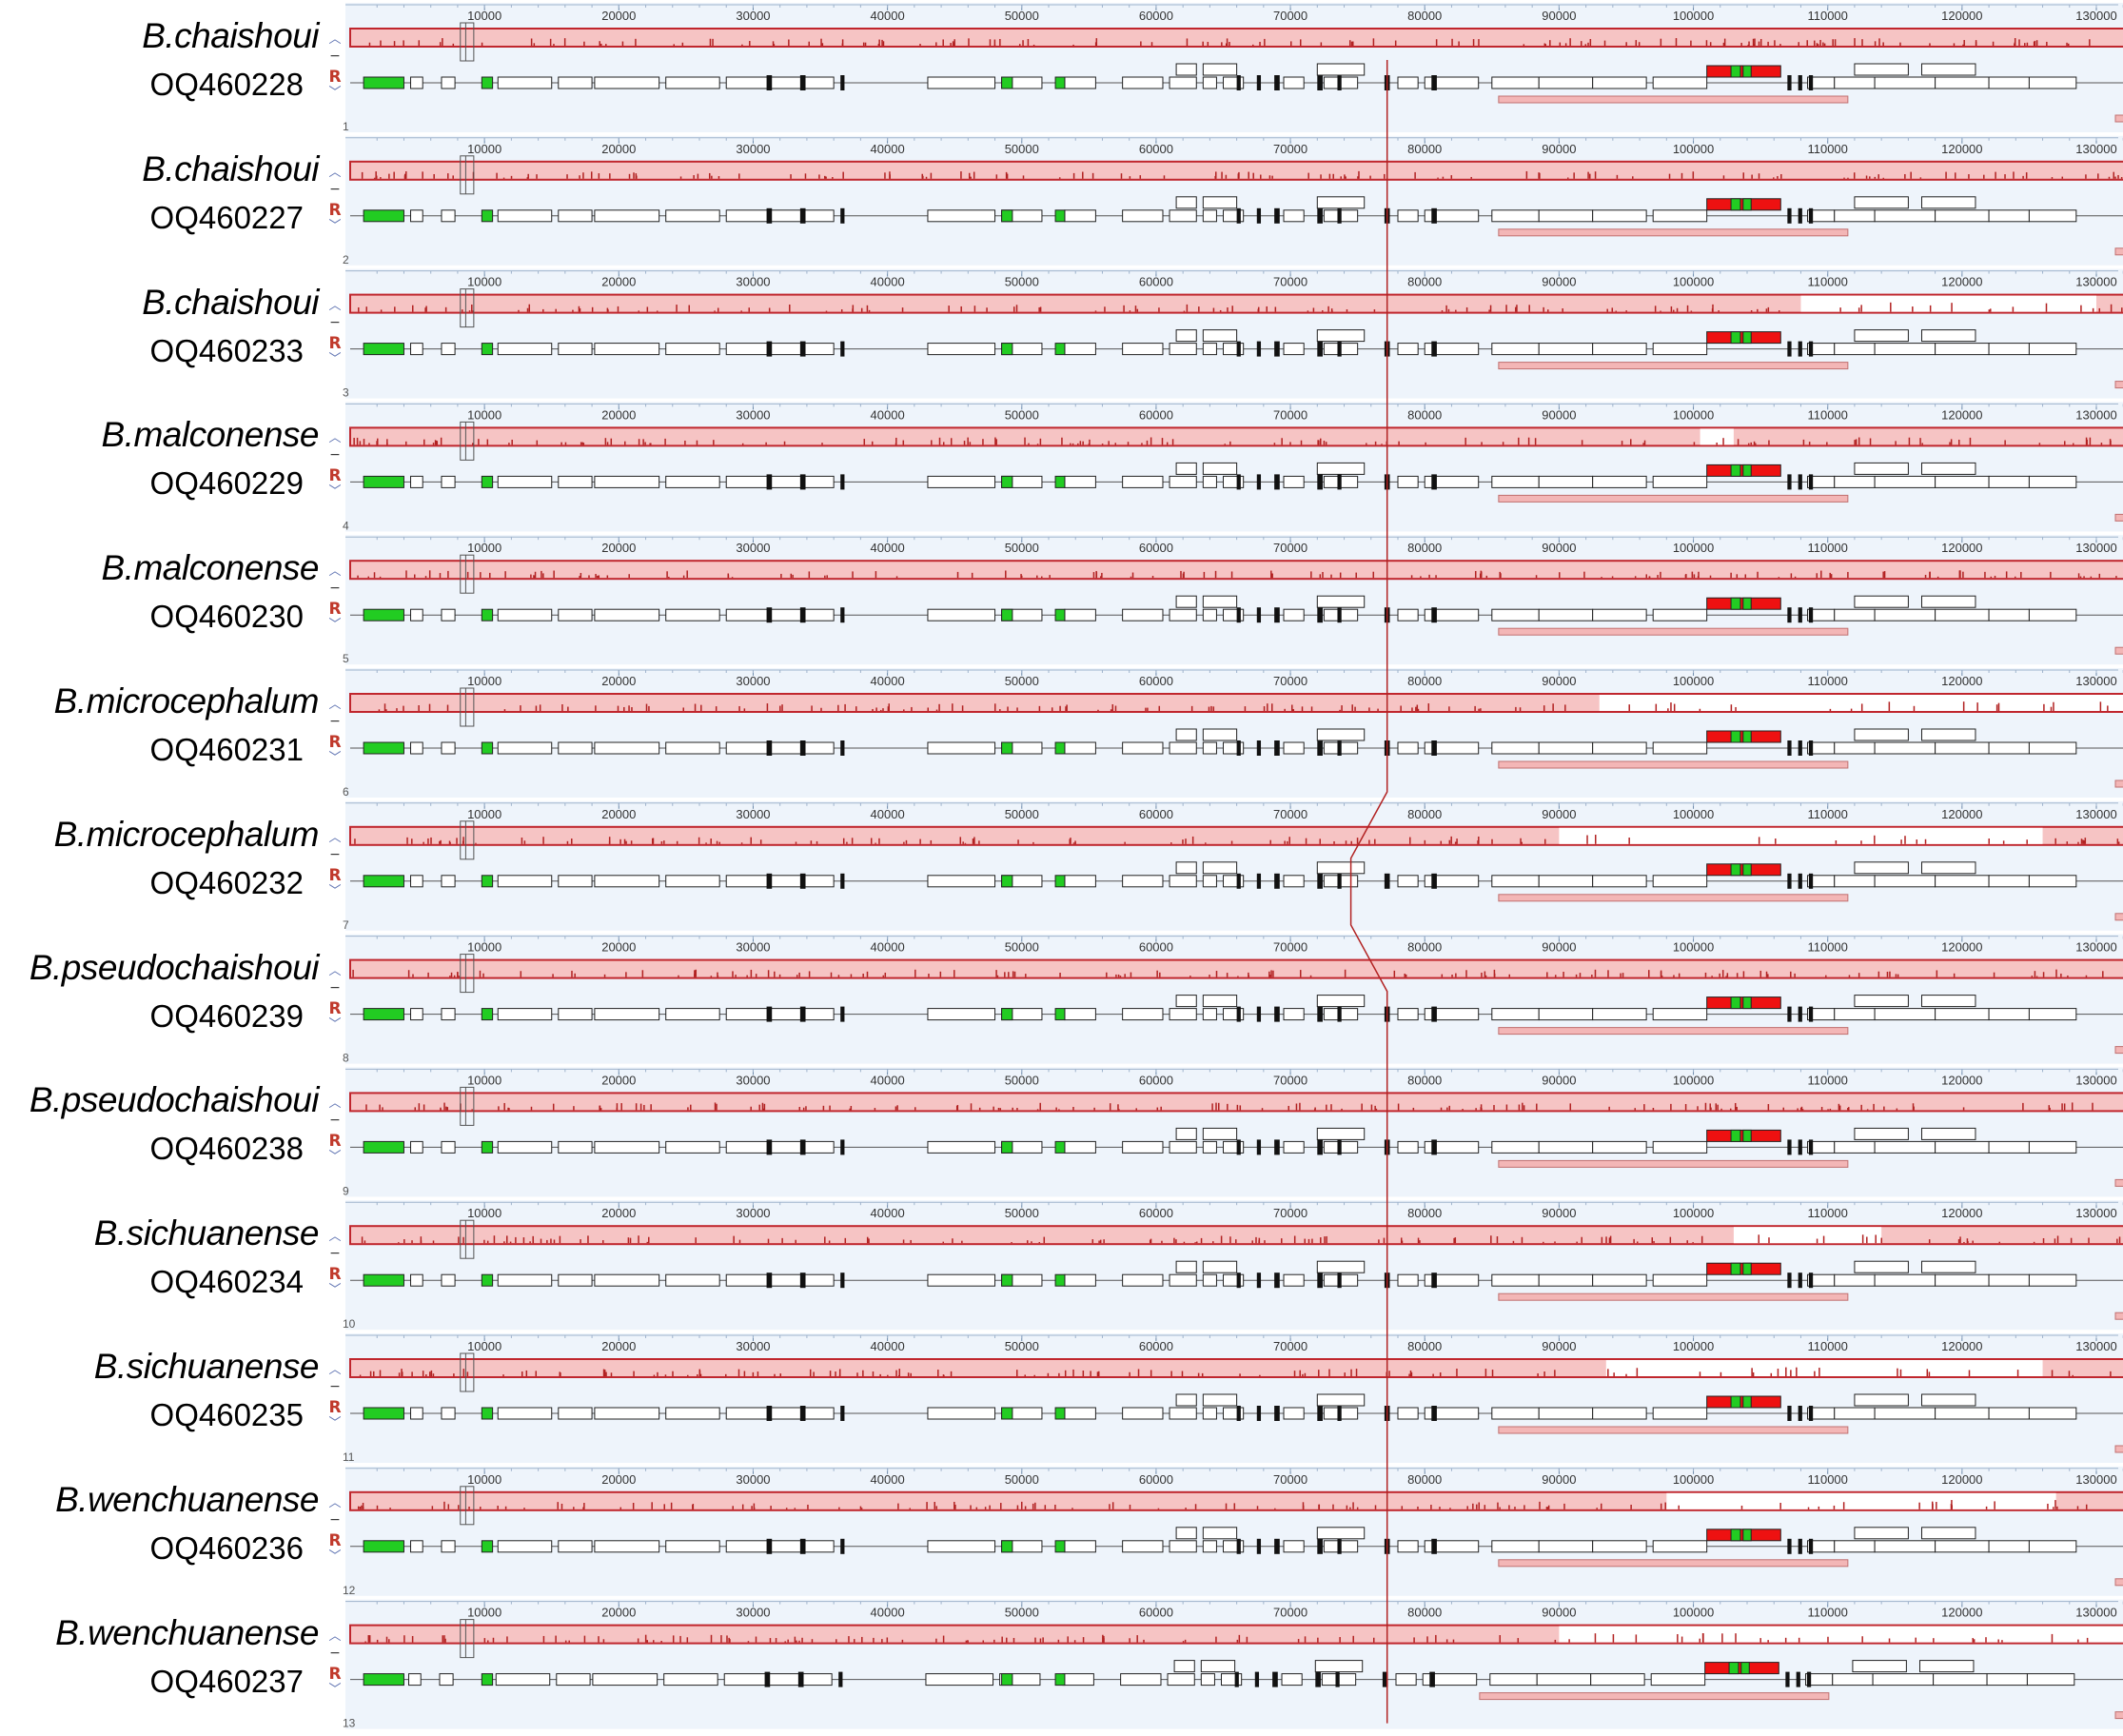  I want to click on inverted-repeat-bar, so click(1673, 99).